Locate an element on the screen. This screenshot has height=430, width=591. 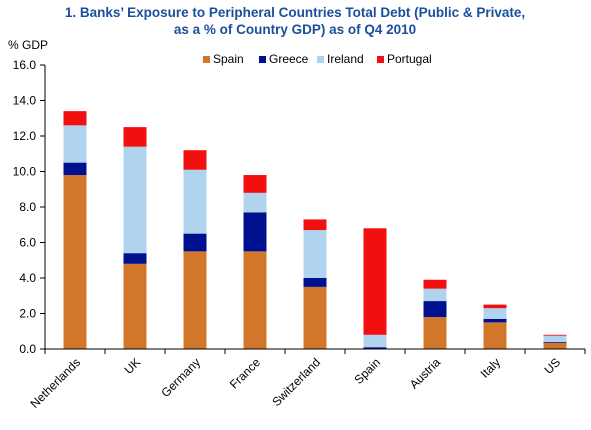
y-tick-label: 14.0 is located at coordinates (25, 101).